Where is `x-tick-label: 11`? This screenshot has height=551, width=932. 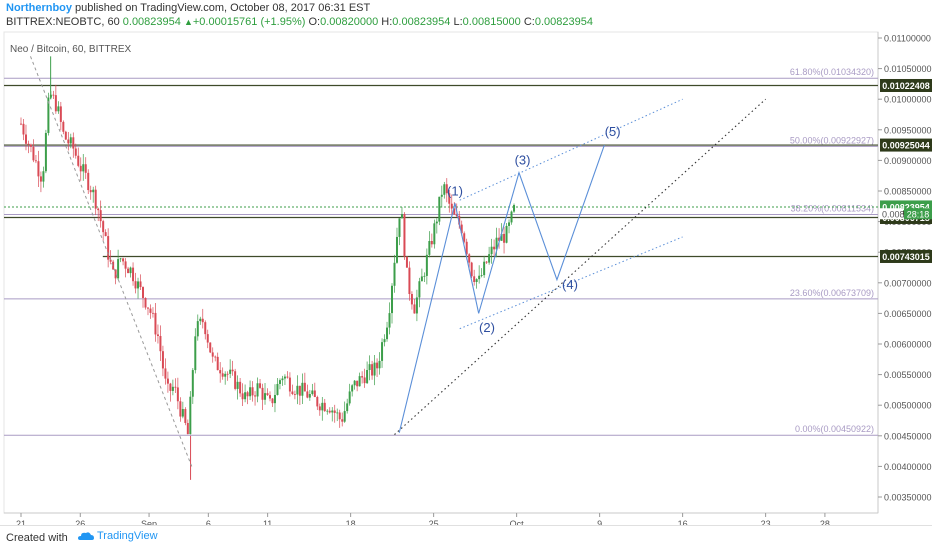 x-tick-label: 11 is located at coordinates (267, 522).